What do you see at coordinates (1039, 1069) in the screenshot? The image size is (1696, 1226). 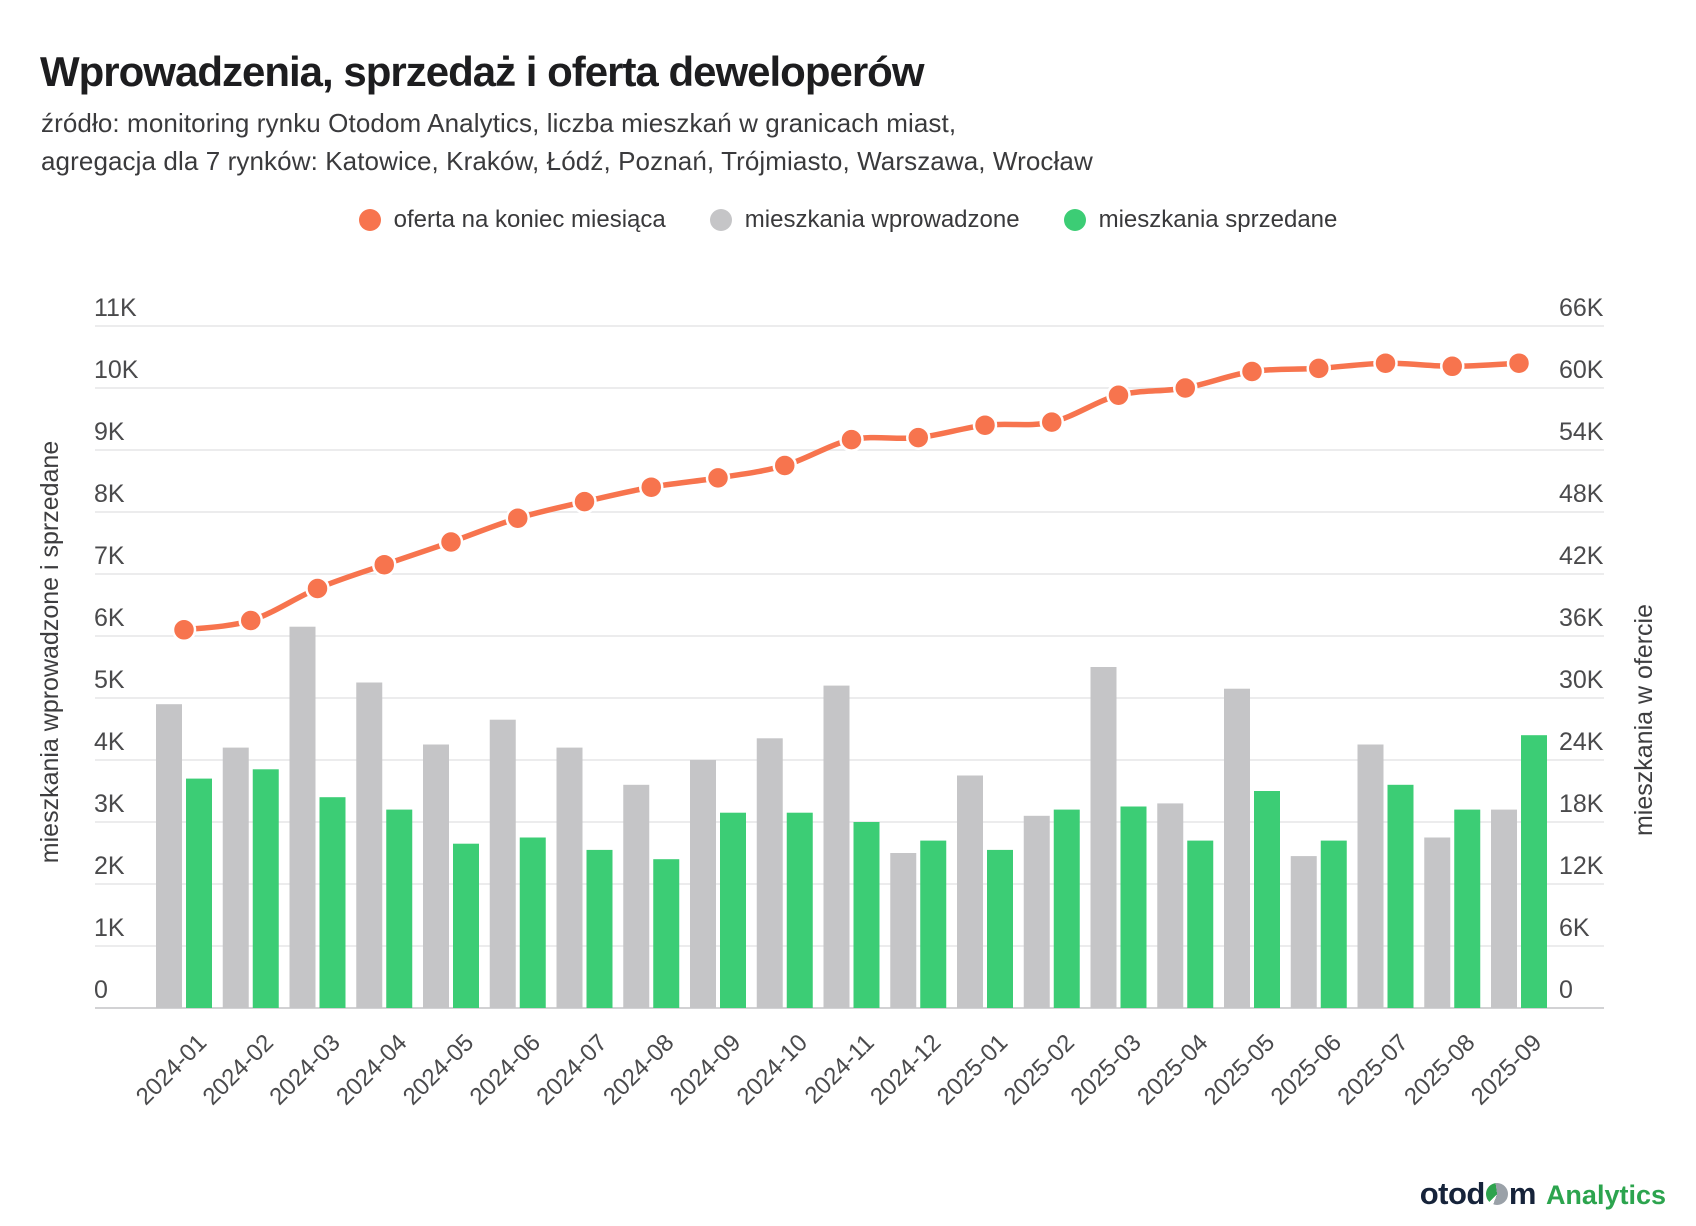 I see `x-tick-label: 2025-02` at bounding box center [1039, 1069].